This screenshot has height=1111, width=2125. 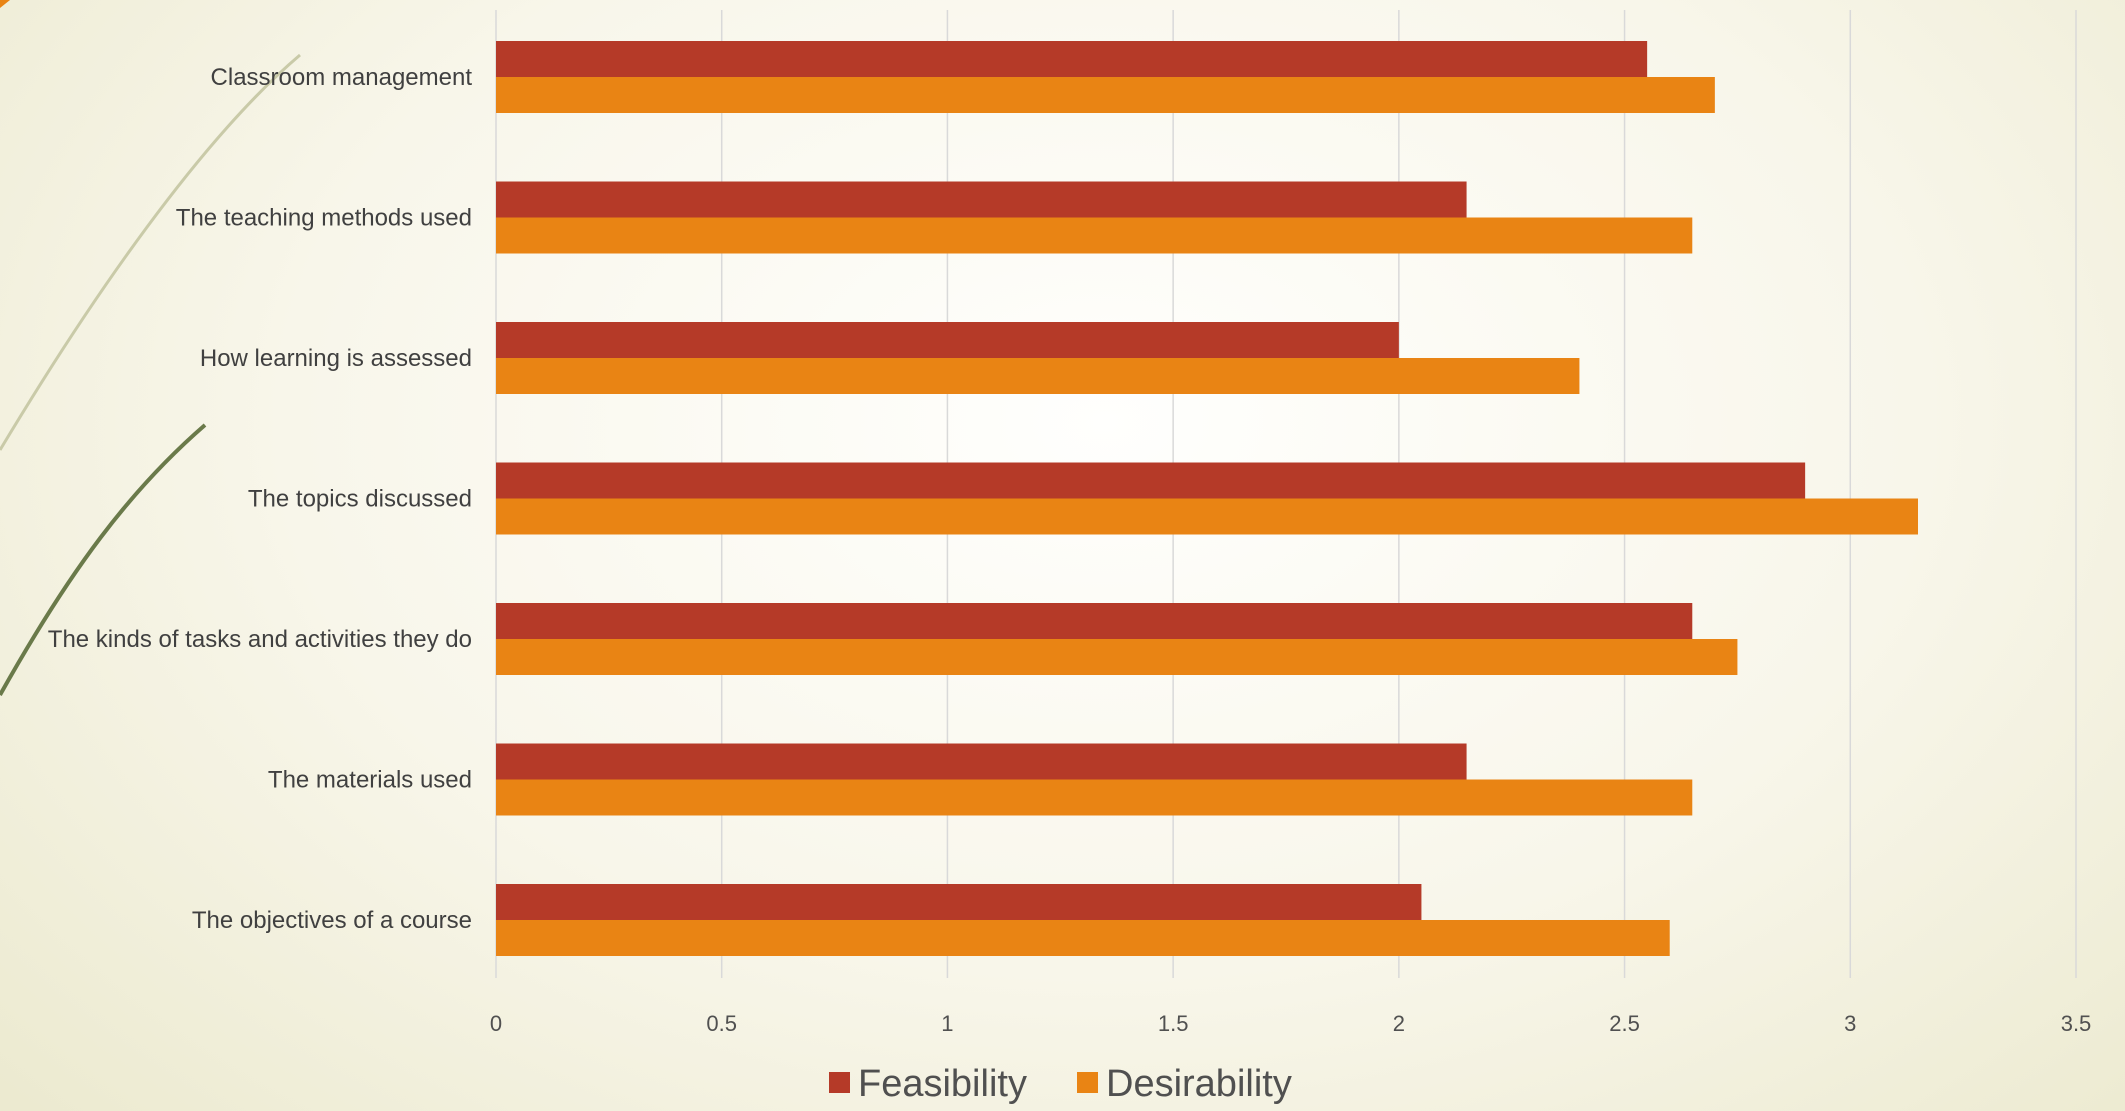 I want to click on x-tick-label: 3.5, so click(x=2076, y=1023).